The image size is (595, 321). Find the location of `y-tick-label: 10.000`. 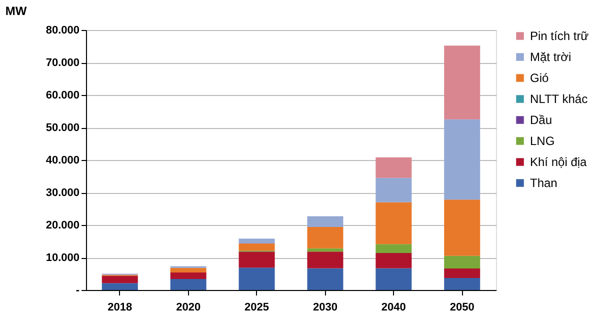

y-tick-label: 10.000 is located at coordinates (63, 258).